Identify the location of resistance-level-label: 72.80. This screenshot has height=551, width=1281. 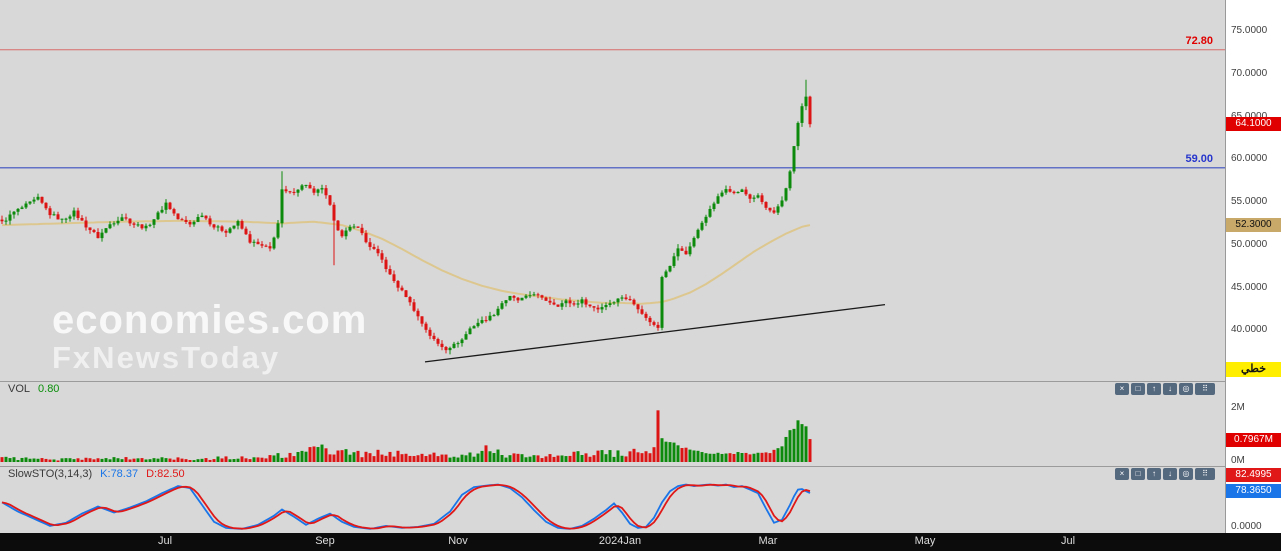
(1199, 41).